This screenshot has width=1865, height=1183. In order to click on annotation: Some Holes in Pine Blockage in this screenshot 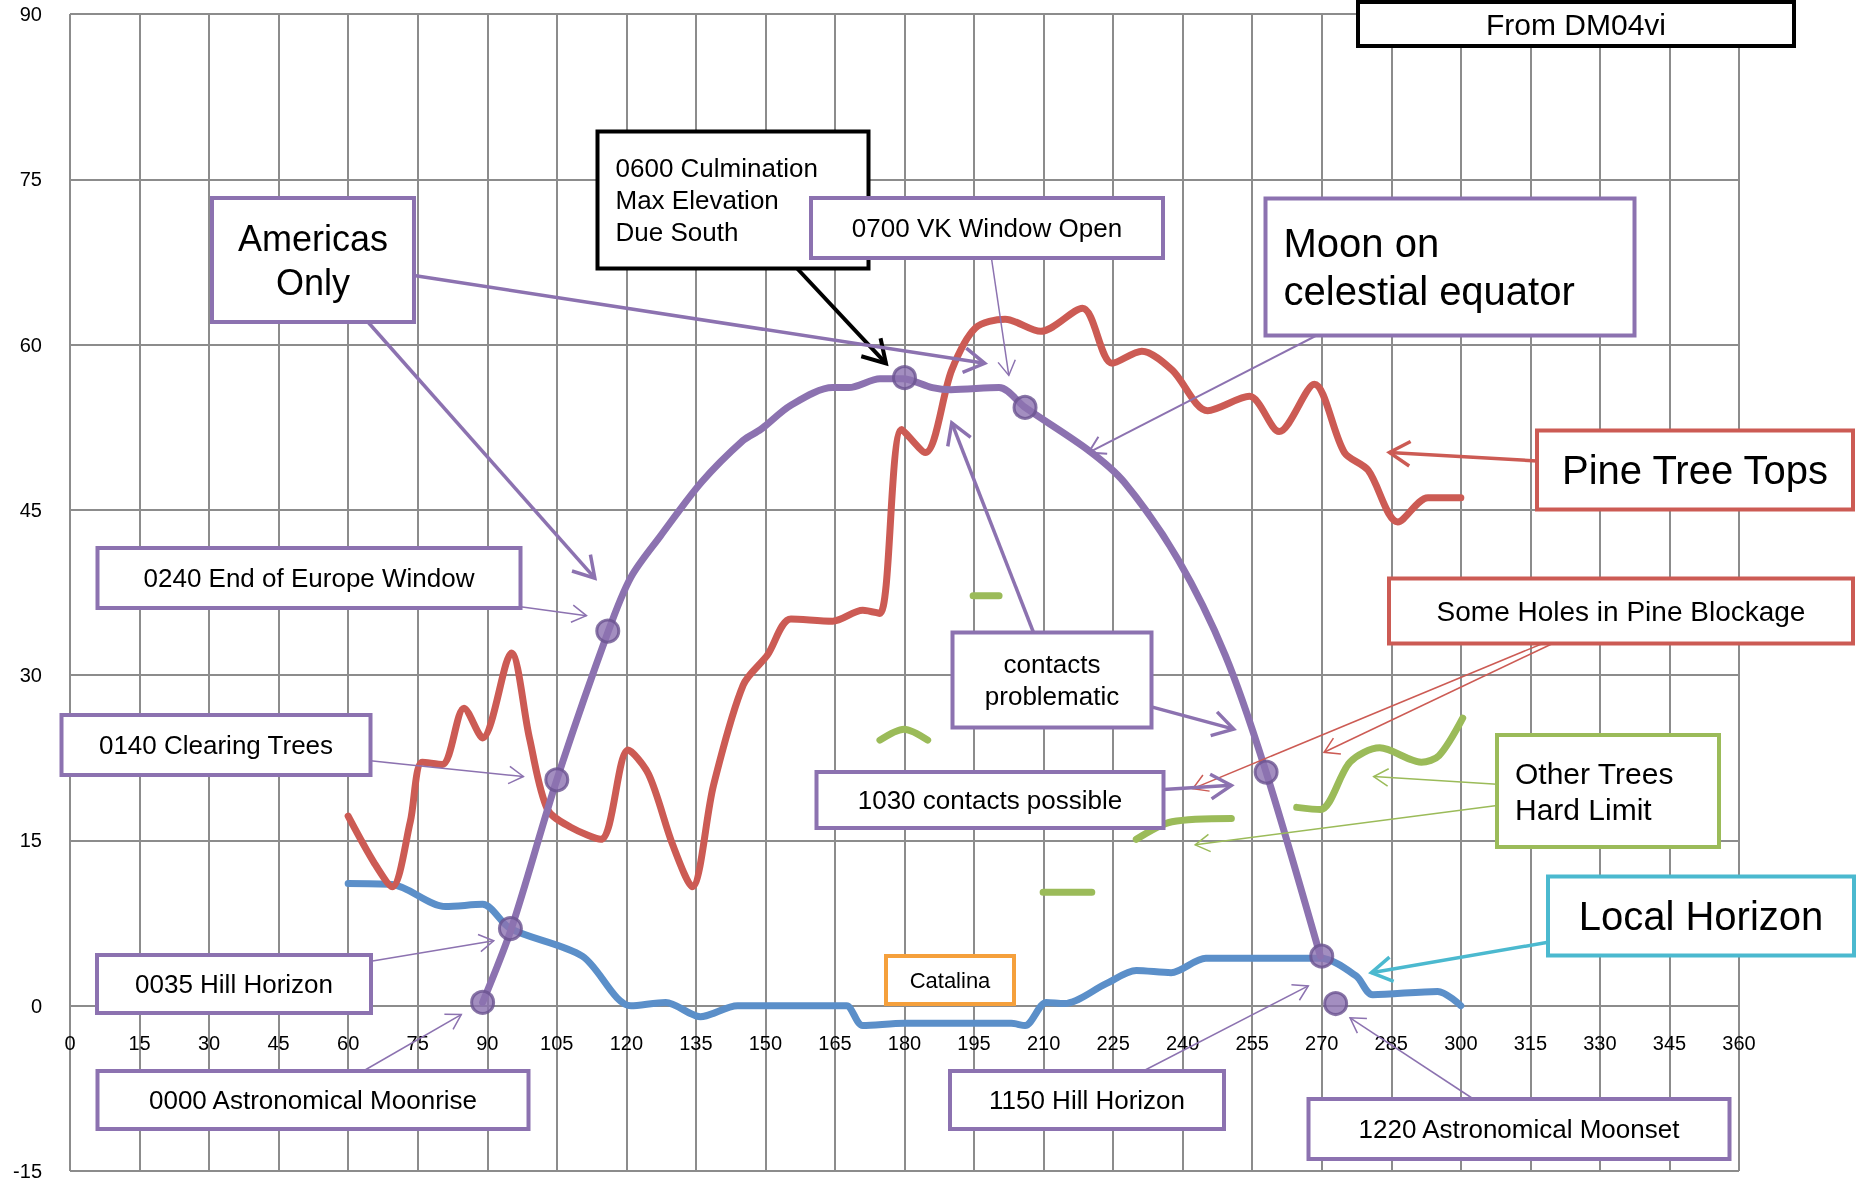, I will do `click(1621, 611)`.